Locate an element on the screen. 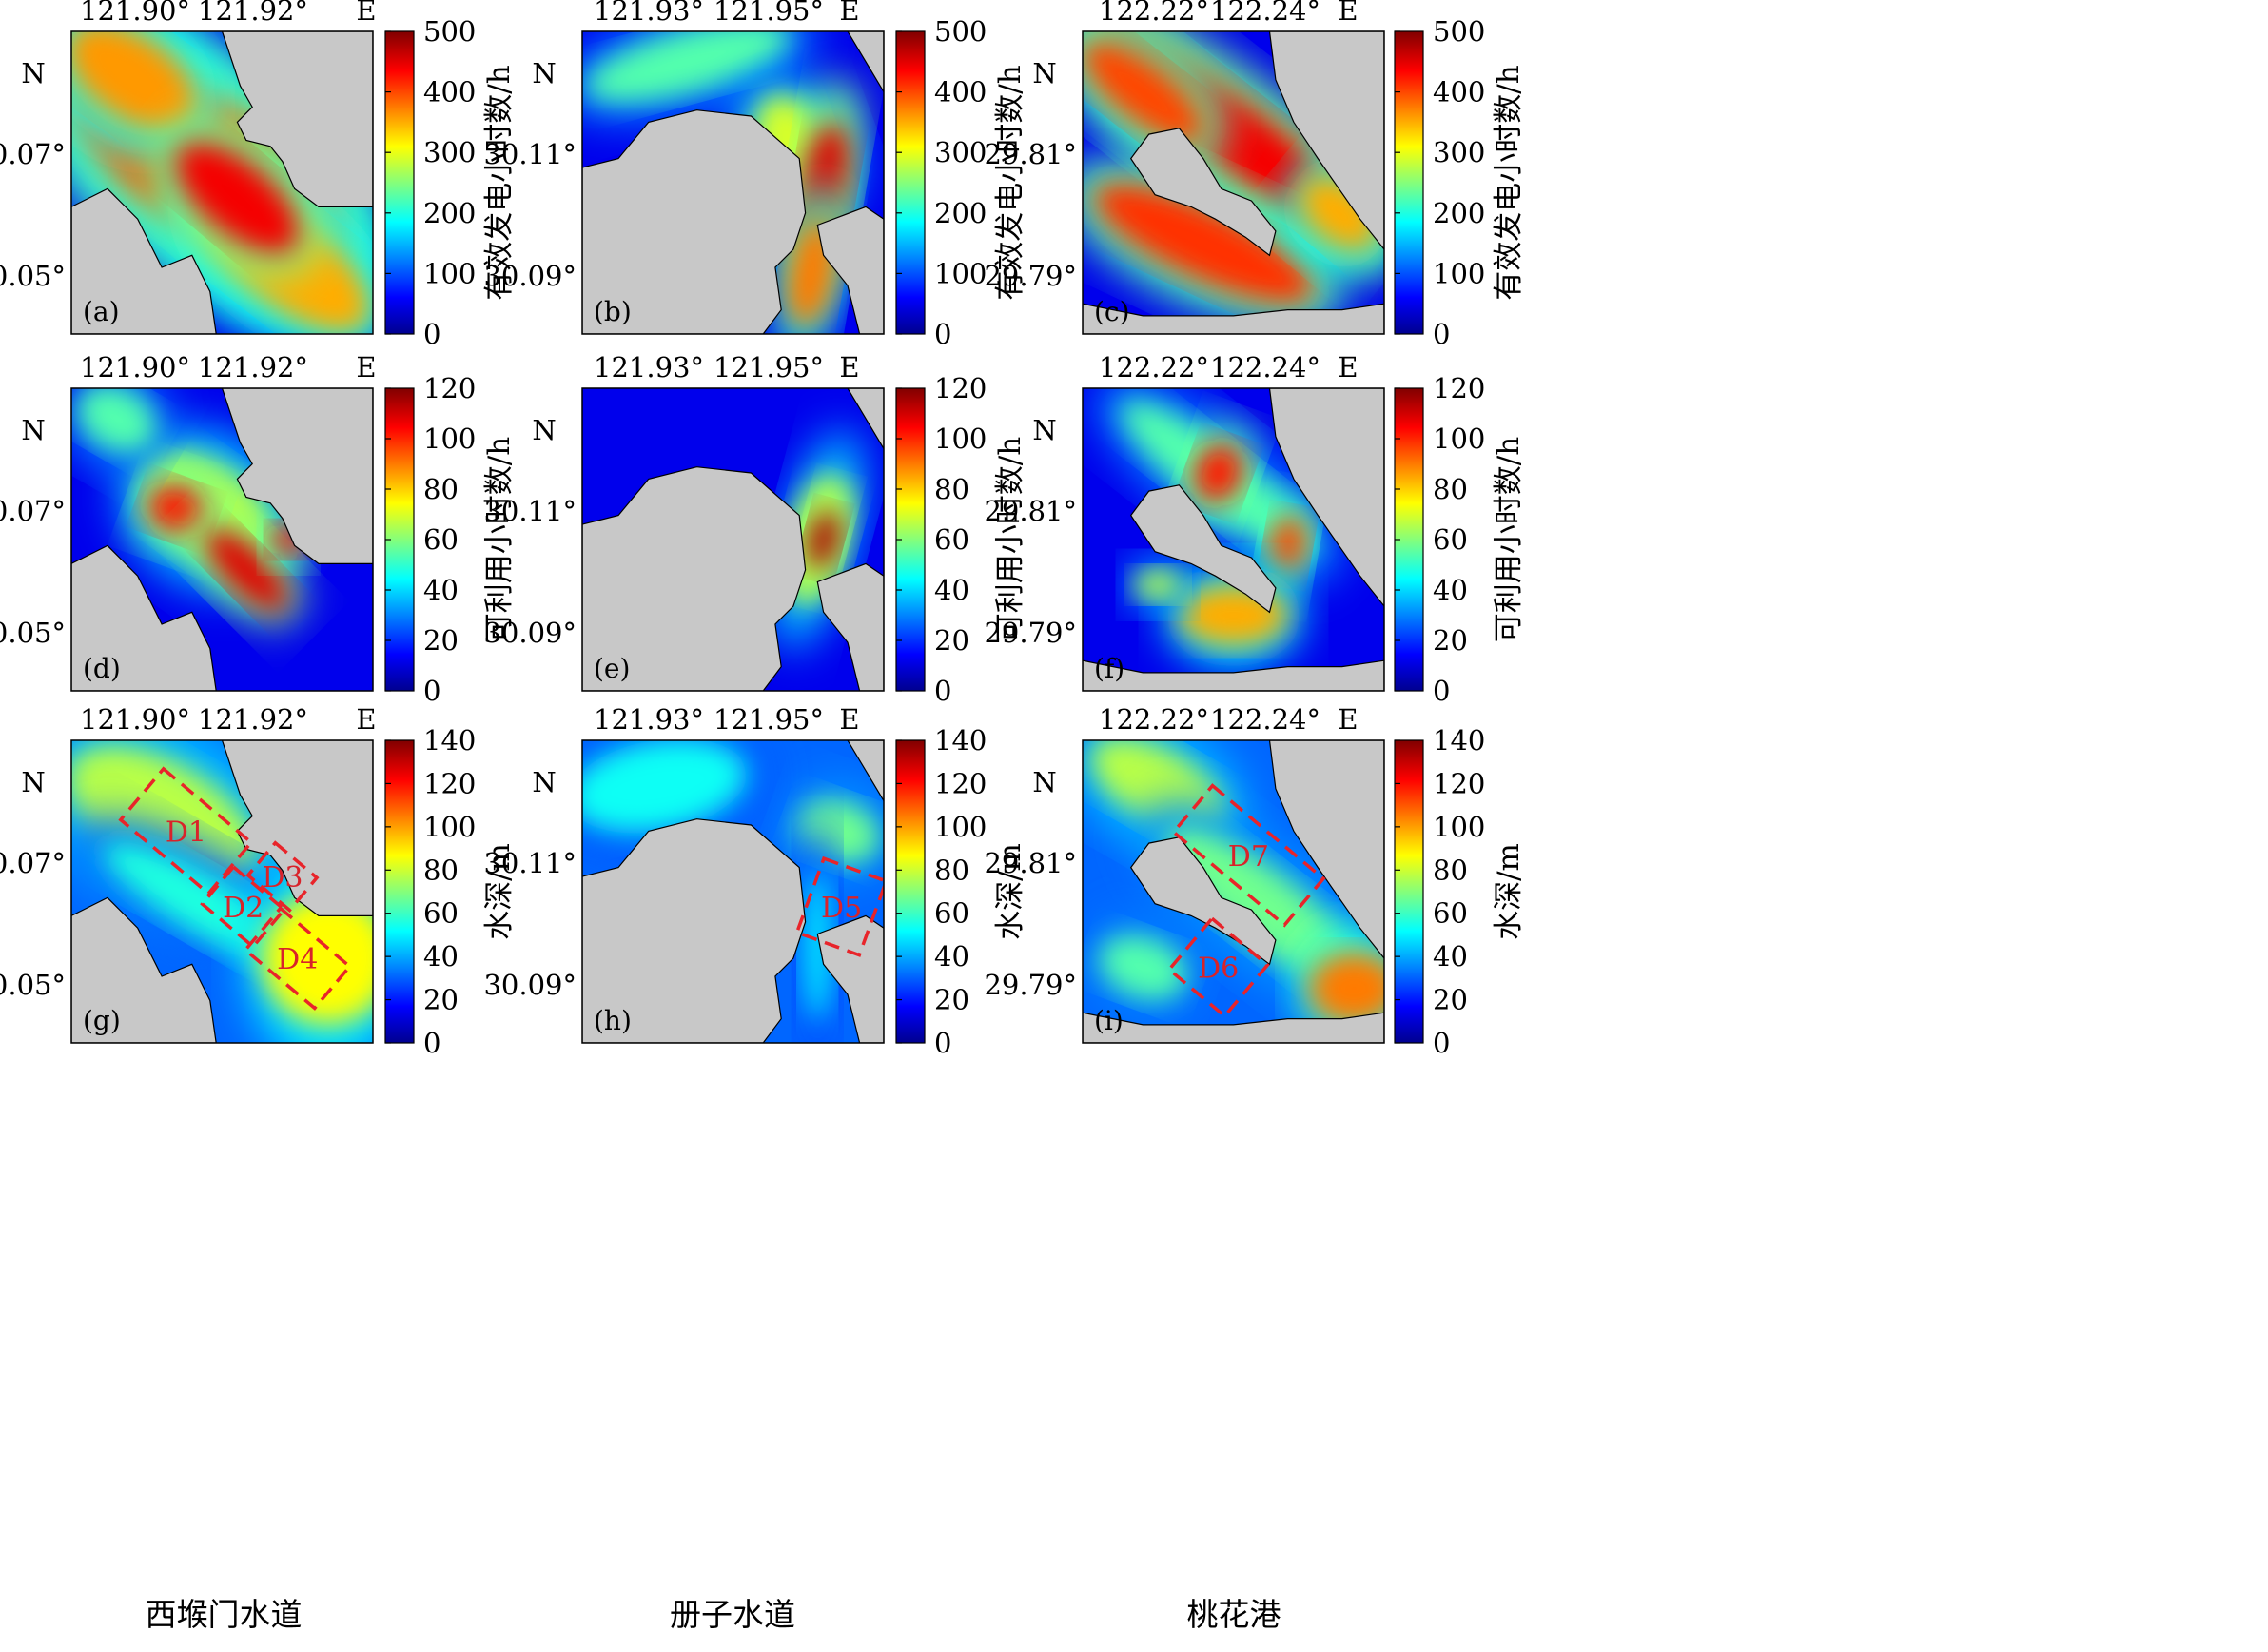  panel-letter: (i) is located at coordinates (1109, 1021).